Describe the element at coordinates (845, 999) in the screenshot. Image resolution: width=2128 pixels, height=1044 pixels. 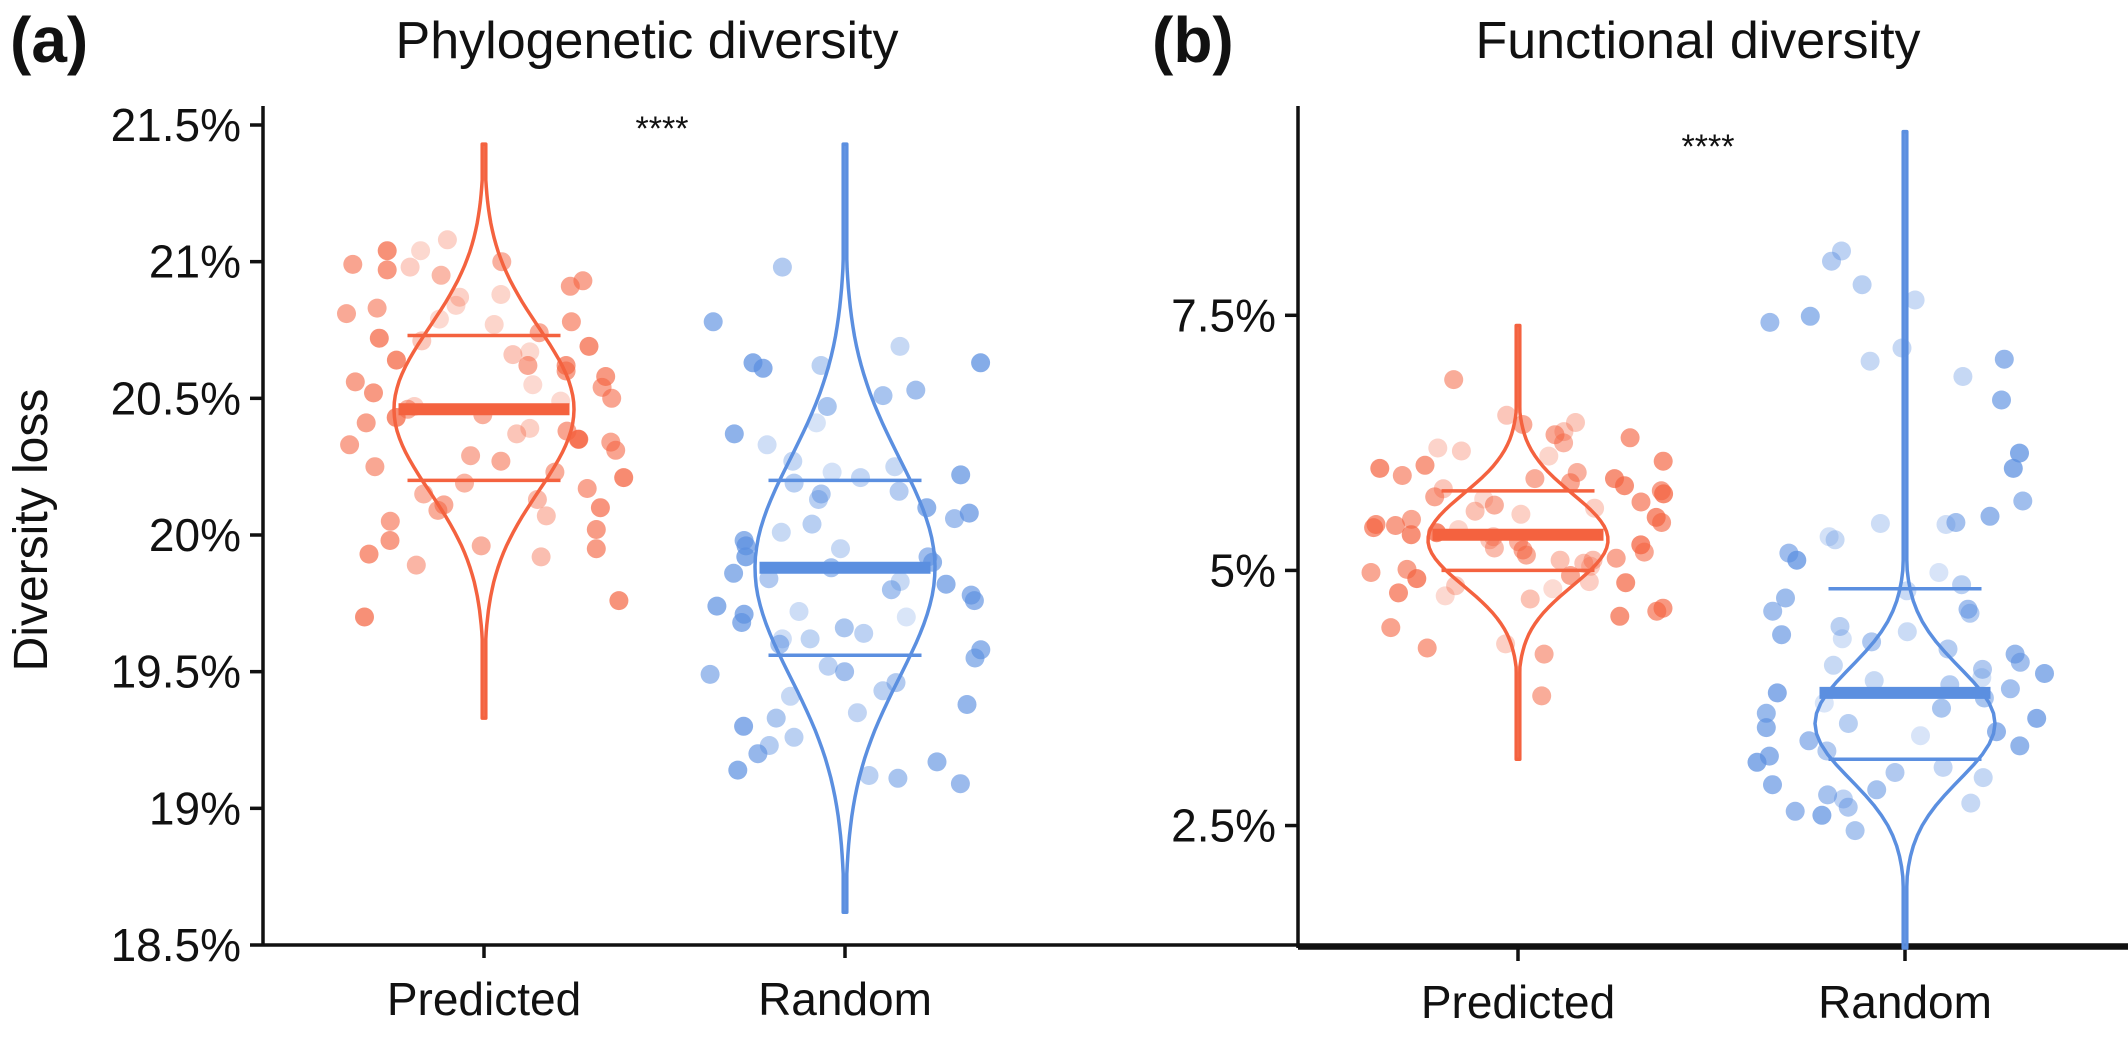
I see `x-tick-label: Random` at that location.